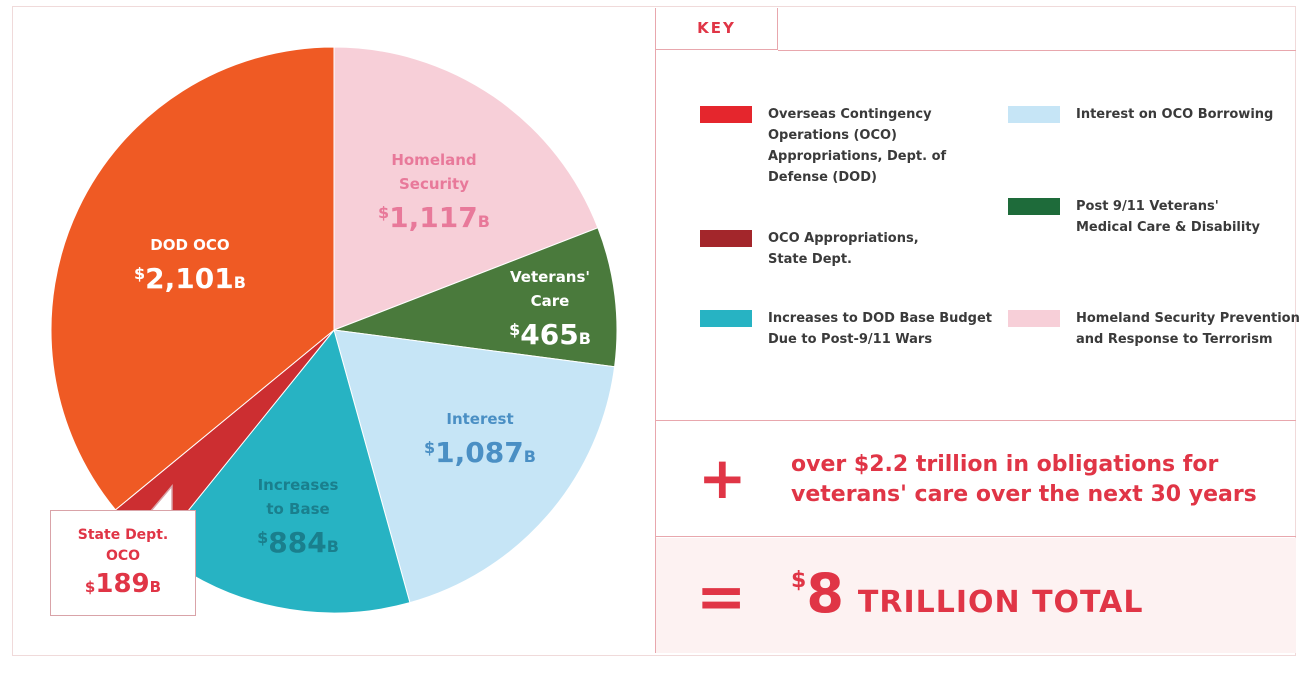 This screenshot has height=675, width=1300. I want to click on legend-item-interest: Interest on OCO Borrowing, so click(1147, 114).